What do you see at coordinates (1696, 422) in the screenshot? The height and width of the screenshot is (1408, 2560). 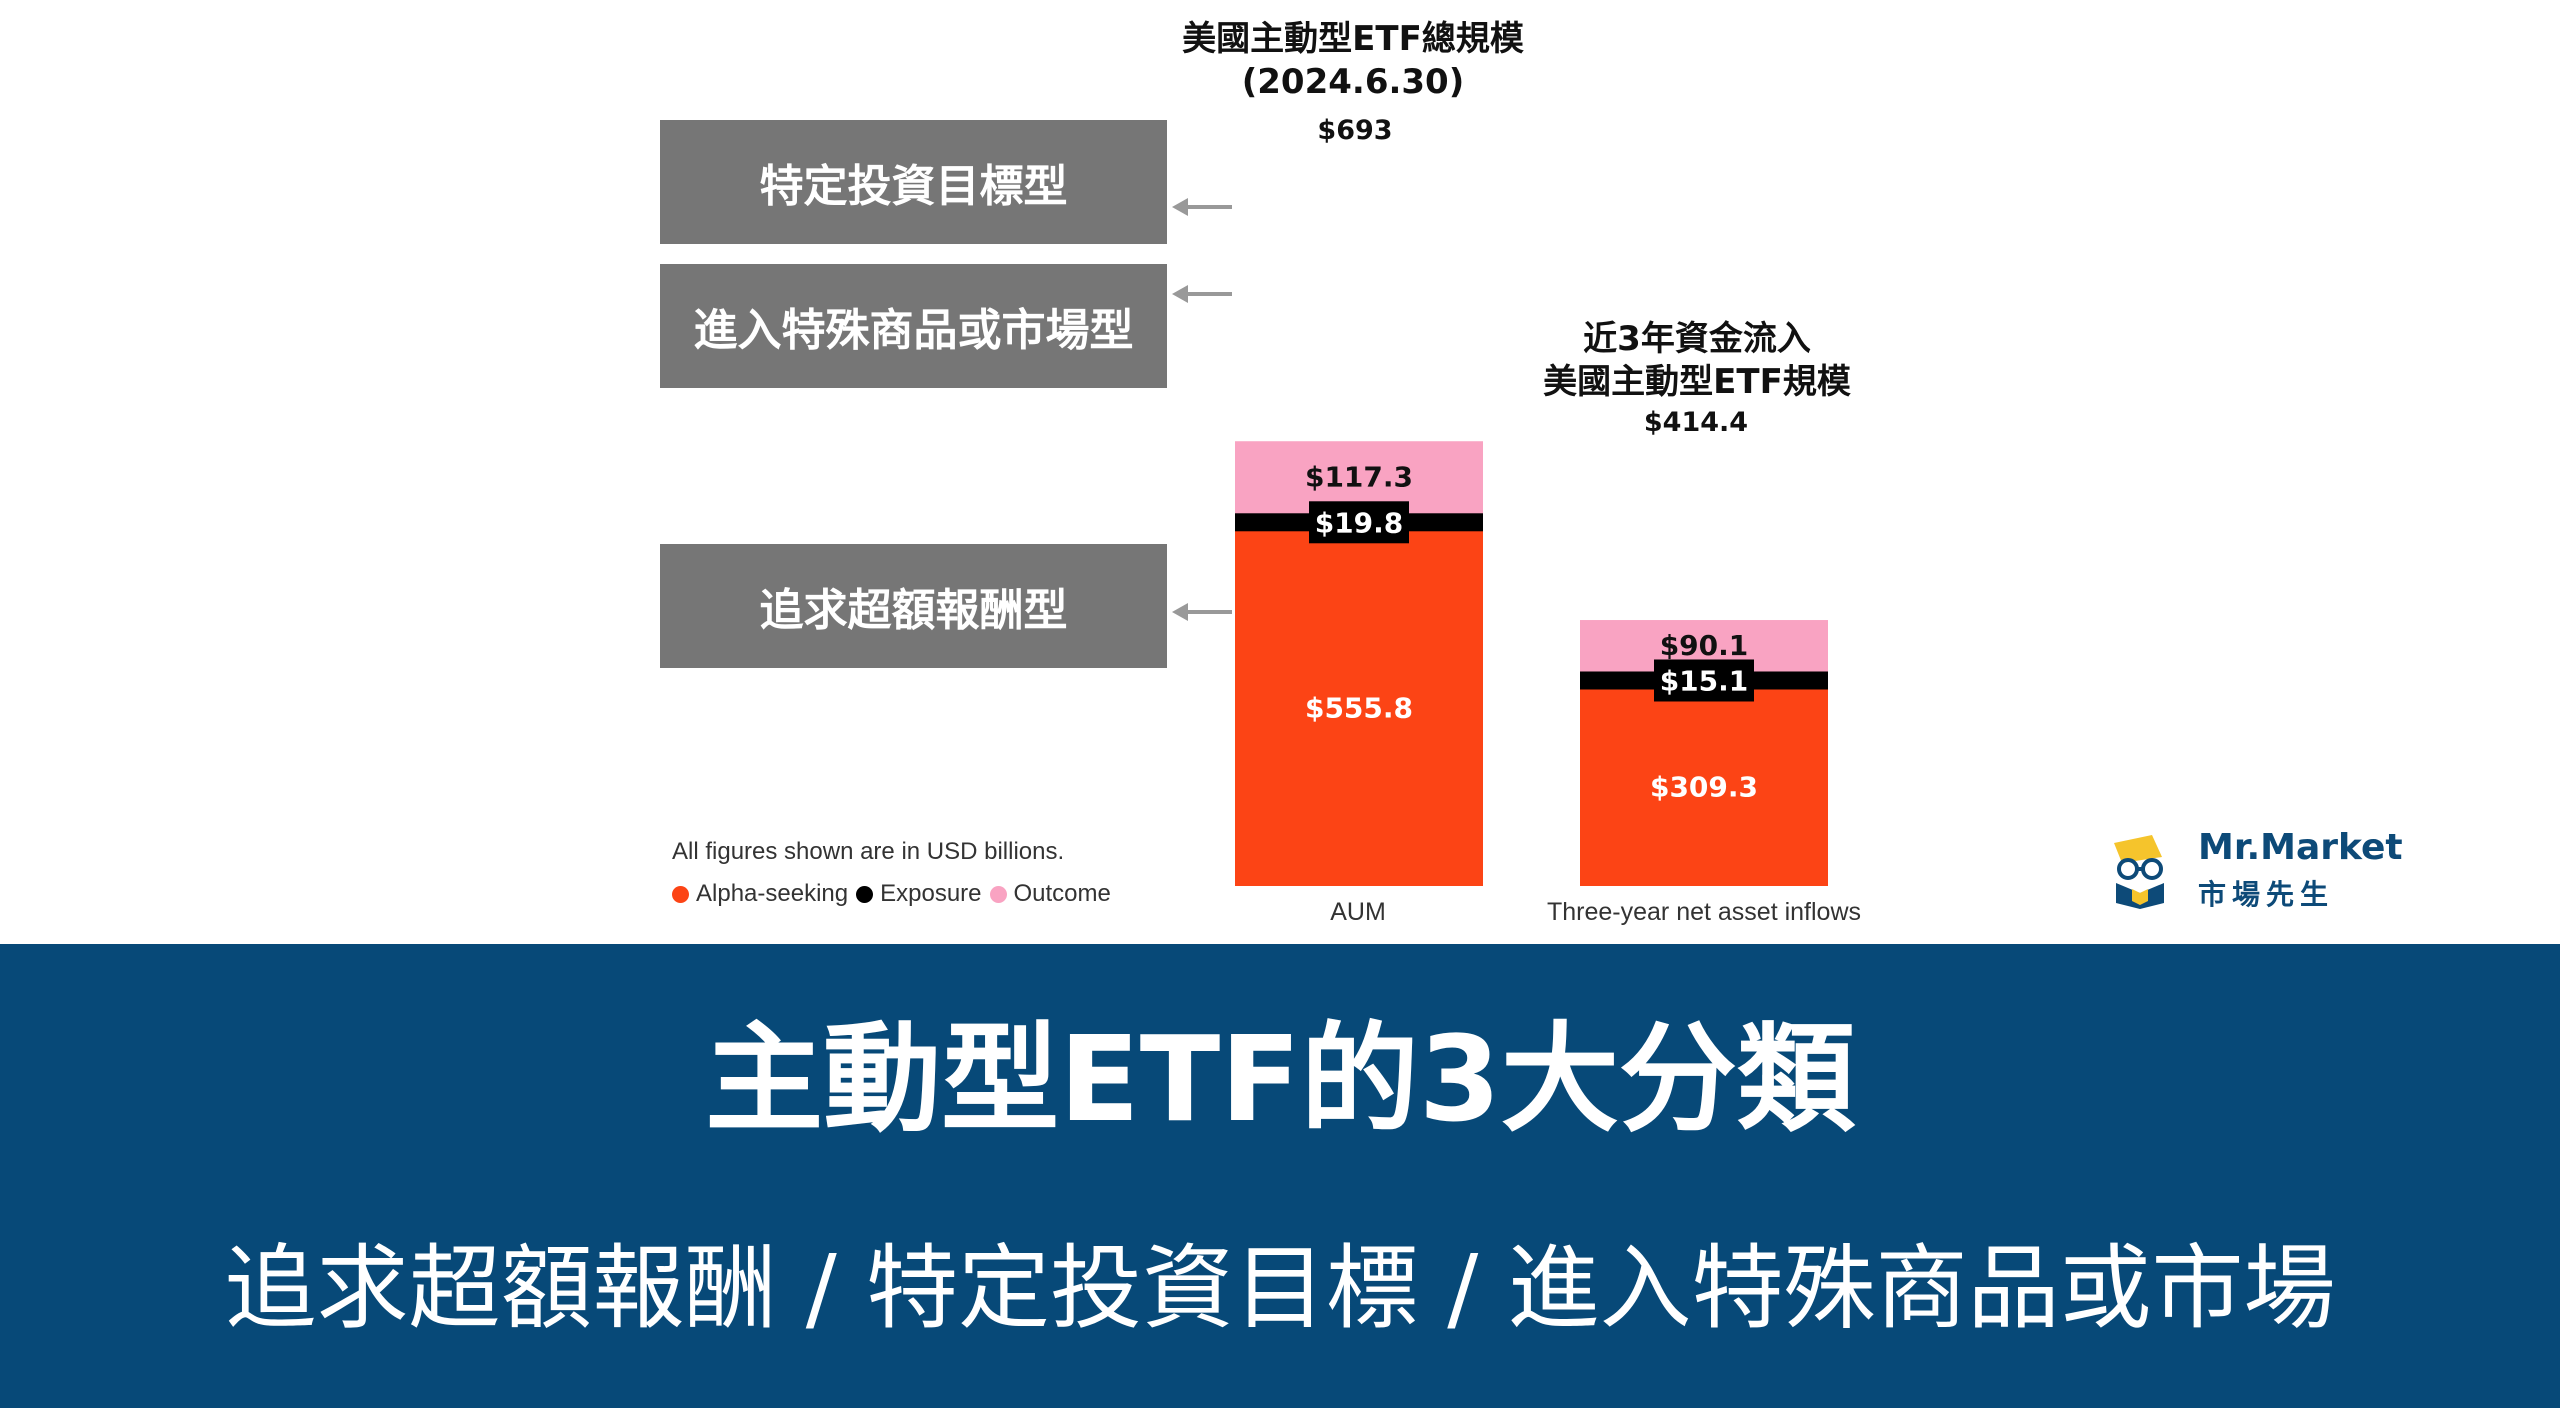 I see `total-label-inflows: $414.4` at bounding box center [1696, 422].